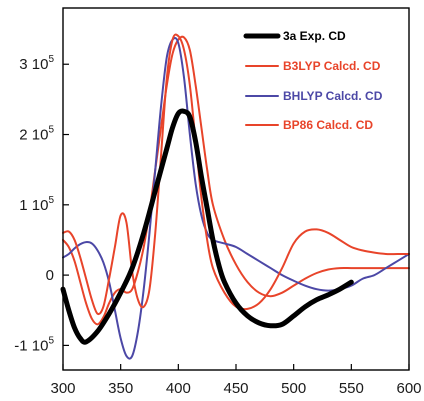  I want to click on x-tick-label: 400, so click(178, 388).